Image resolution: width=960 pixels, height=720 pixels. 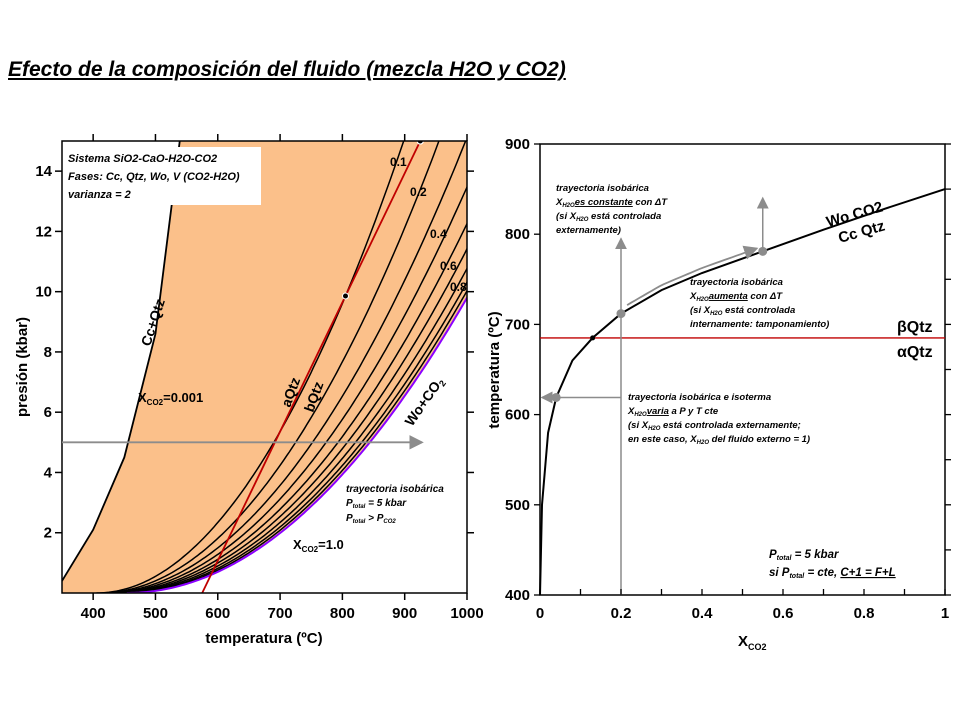 What do you see at coordinates (673, 412) in the screenshot?
I see `note-c-2: XH2Ovaria a P y T cte` at bounding box center [673, 412].